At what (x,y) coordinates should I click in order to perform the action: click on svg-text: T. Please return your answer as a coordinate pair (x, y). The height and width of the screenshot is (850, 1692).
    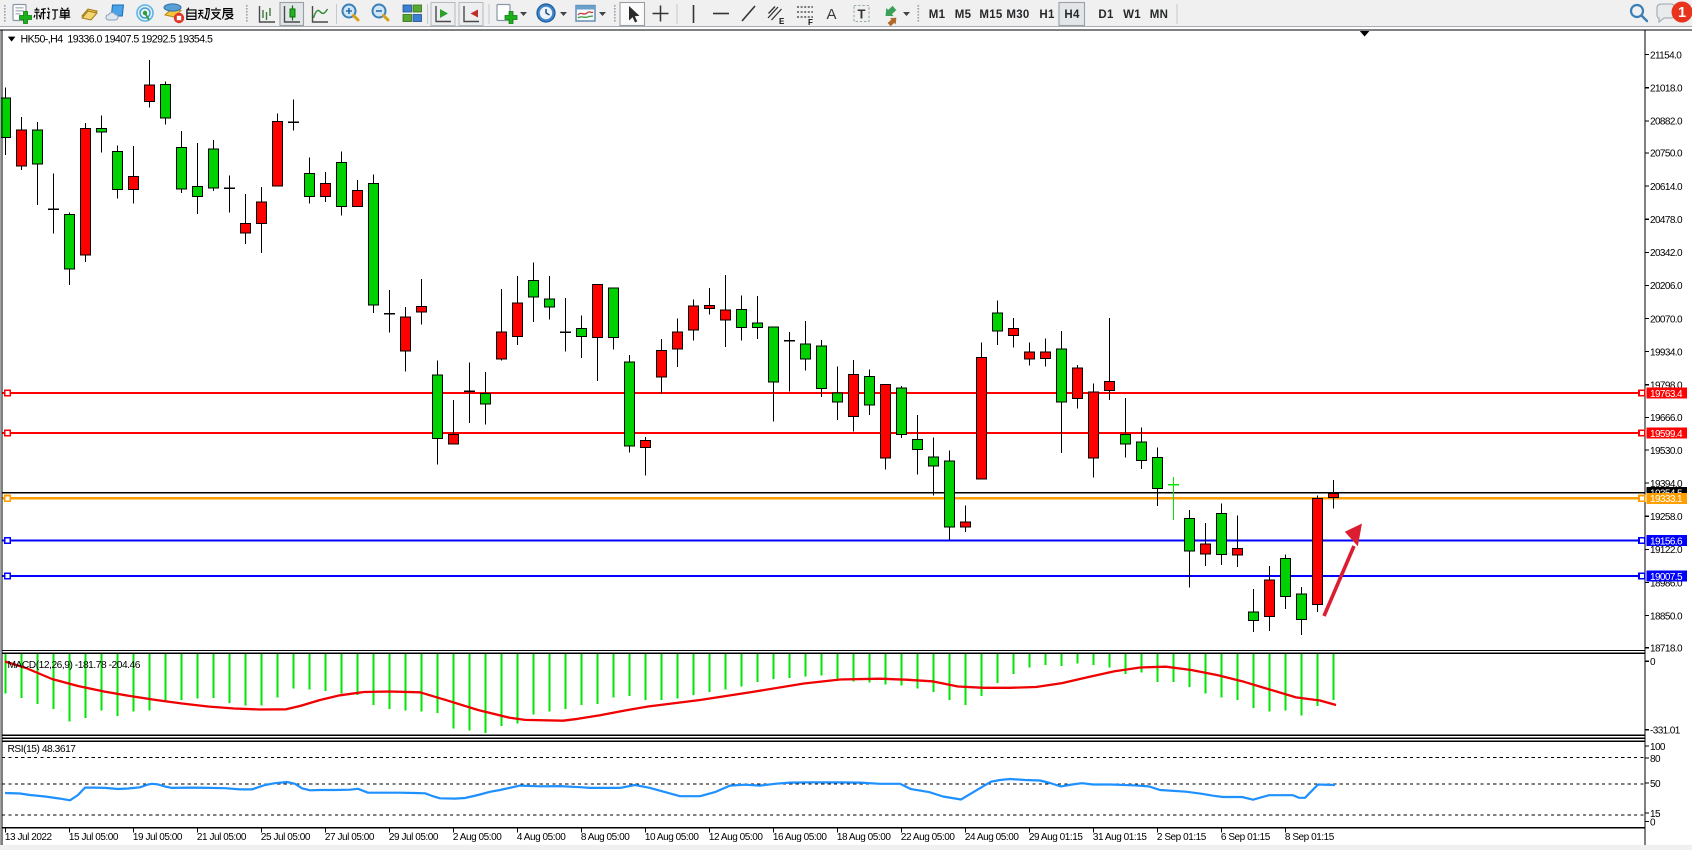
    Looking at the image, I should click on (862, 14).